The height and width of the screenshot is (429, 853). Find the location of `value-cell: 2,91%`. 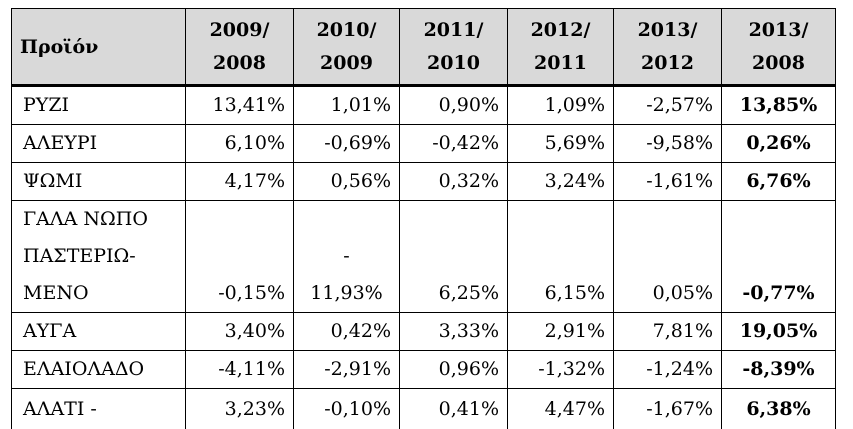

value-cell: 2,91% is located at coordinates (561, 332).